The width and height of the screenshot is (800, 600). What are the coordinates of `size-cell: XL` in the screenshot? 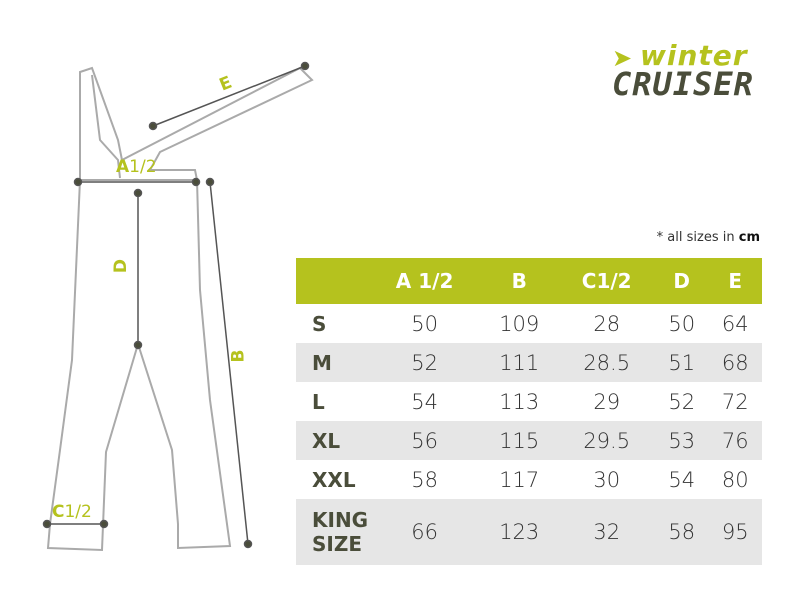 It's located at (333, 440).